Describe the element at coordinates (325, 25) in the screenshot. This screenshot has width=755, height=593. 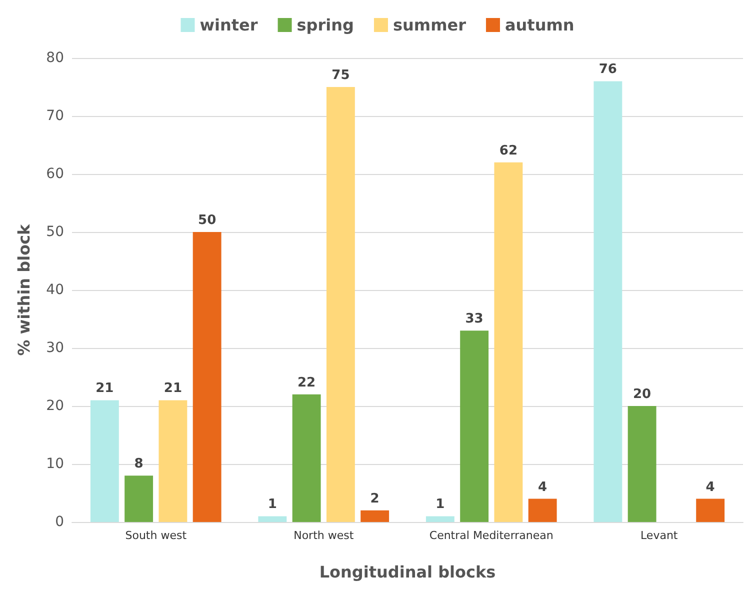
I see `legend-label: spring` at that location.